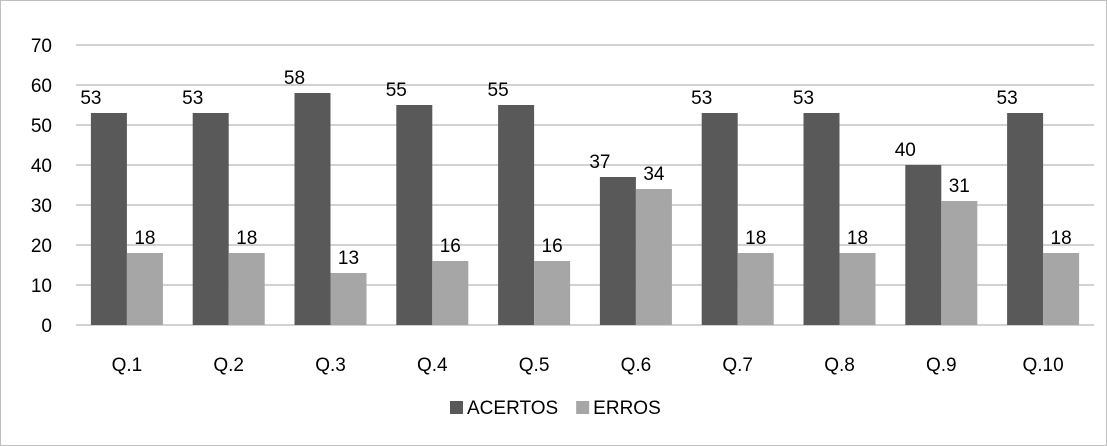  Describe the element at coordinates (228, 365) in the screenshot. I see `x-tick-label: Q.2` at that location.